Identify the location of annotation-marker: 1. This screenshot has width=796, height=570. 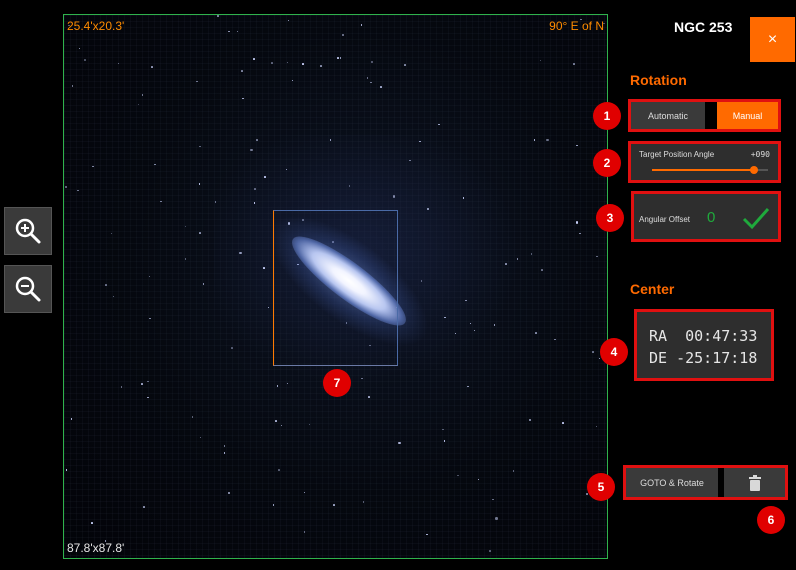
(607, 116).